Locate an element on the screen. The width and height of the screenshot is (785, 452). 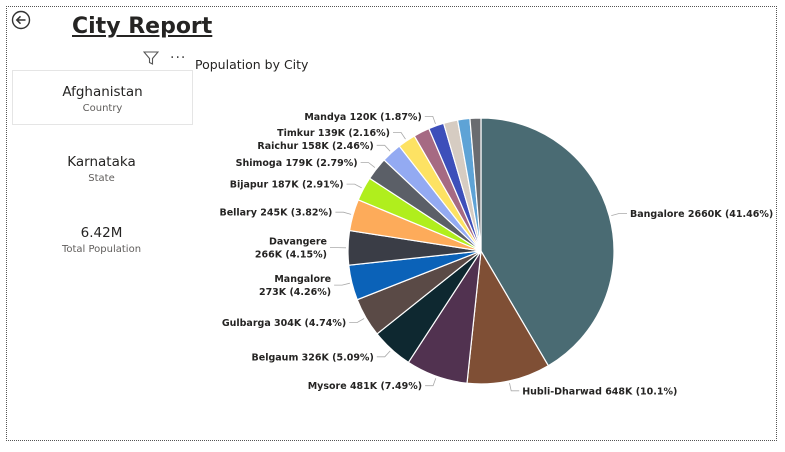
country-card: Afghanistan Country is located at coordinates (102, 97).